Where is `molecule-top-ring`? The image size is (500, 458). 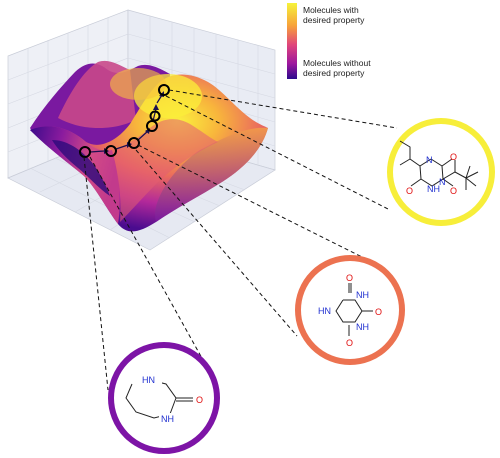 molecule-top-ring is located at coordinates (441, 172).